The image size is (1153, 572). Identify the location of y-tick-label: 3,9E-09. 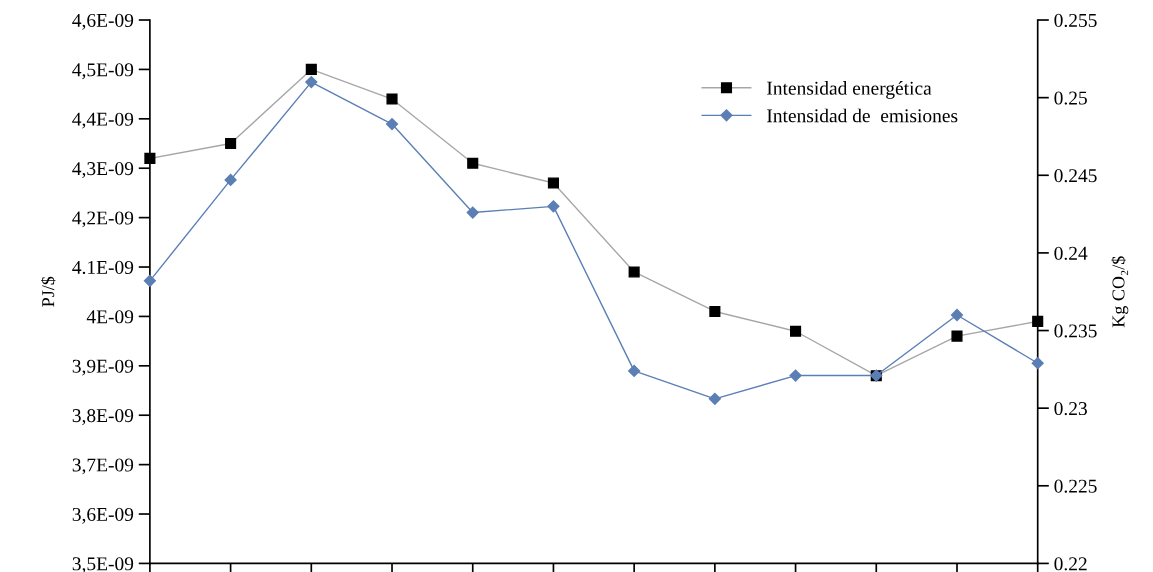
(103, 367).